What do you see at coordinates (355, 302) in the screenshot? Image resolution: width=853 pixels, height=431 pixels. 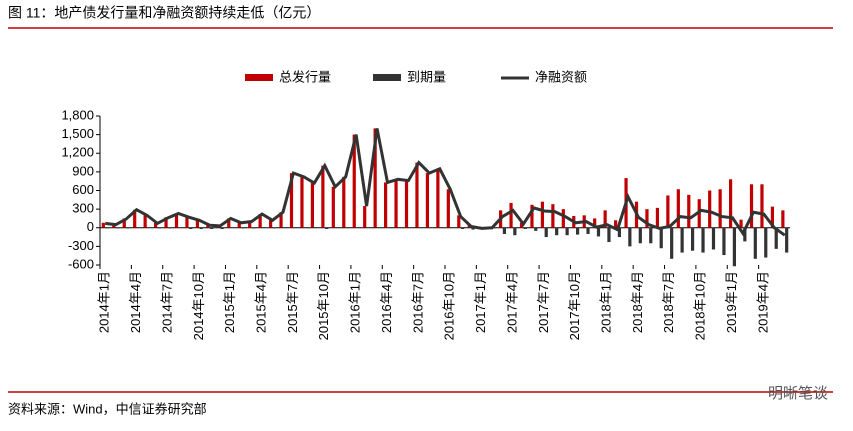 I see `x-tick-label: 2016年1月` at bounding box center [355, 302].